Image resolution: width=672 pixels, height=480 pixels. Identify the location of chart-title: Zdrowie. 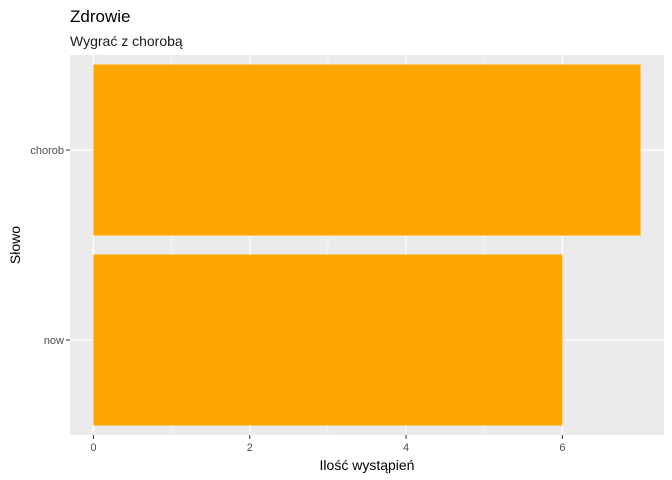
(100, 16).